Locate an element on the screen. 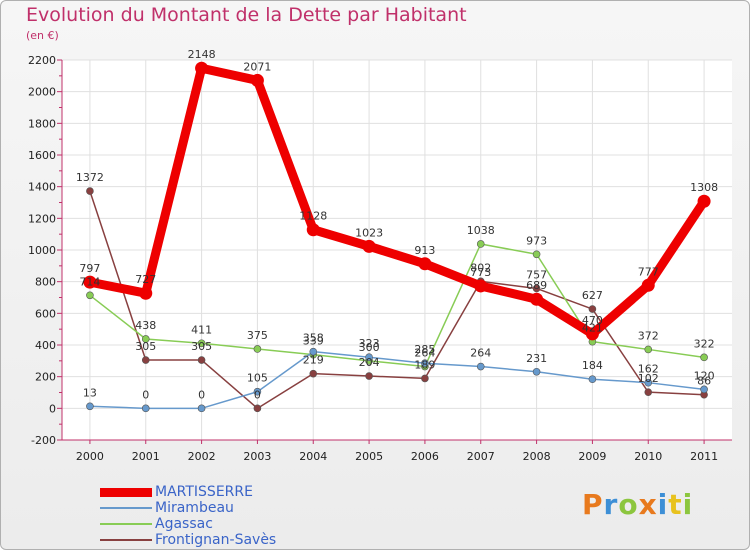 The width and height of the screenshot is (750, 550). data-label: 102 is located at coordinates (648, 378).